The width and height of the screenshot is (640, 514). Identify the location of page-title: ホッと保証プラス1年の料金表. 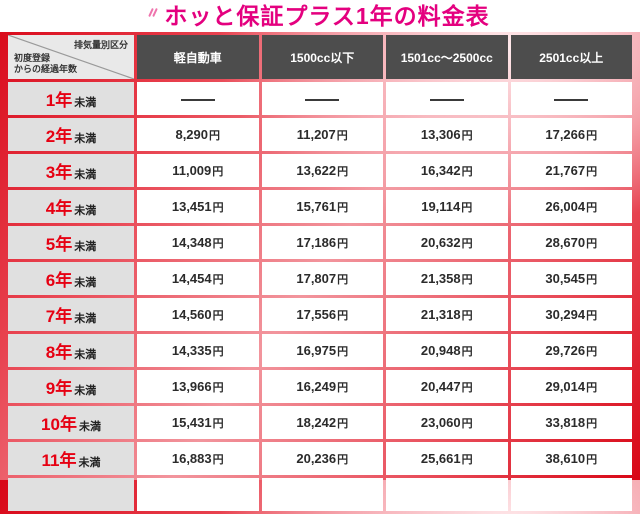
(327, 15).